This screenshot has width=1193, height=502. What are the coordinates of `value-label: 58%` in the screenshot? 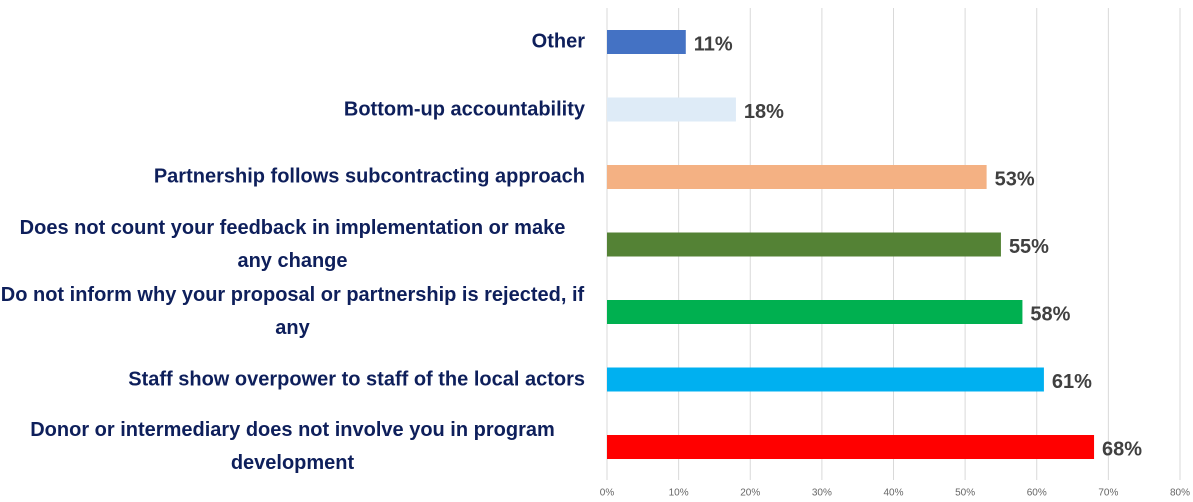 It's located at (1050, 314).